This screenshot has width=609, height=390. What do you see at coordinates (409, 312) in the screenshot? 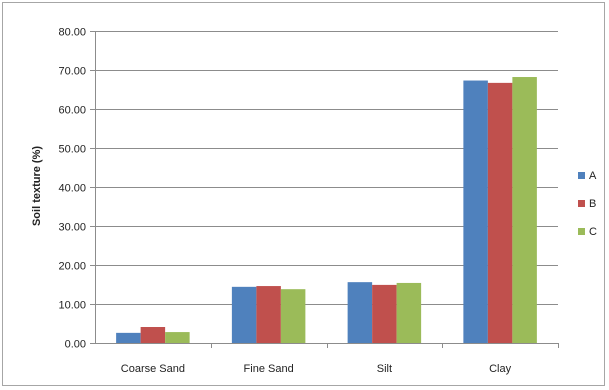
I see `bar-C-silt` at bounding box center [409, 312].